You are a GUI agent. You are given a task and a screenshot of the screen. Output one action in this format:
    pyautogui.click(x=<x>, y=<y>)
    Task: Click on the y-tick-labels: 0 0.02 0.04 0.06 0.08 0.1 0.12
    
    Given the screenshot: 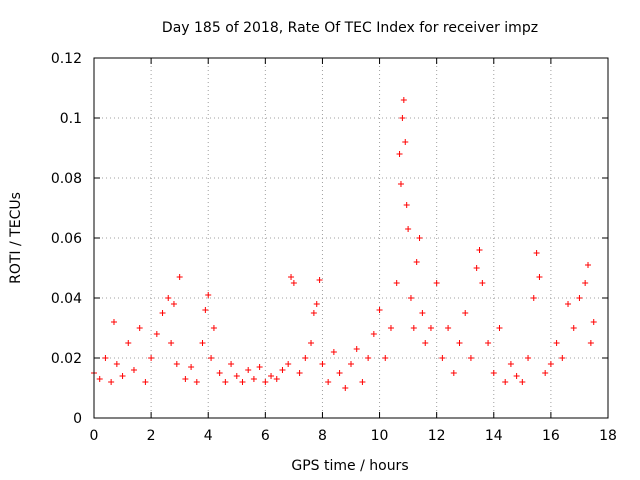 What is the action you would take?
    pyautogui.click(x=66, y=239)
    